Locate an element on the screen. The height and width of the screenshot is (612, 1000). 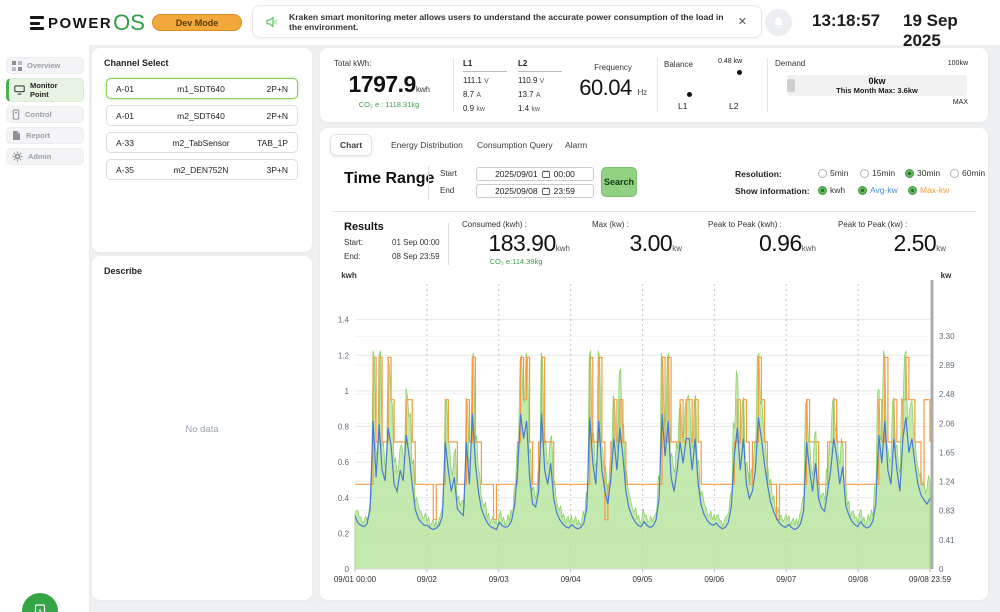
channel-item: A-35 m2_DEN752N 3P+N is located at coordinates (202, 169).